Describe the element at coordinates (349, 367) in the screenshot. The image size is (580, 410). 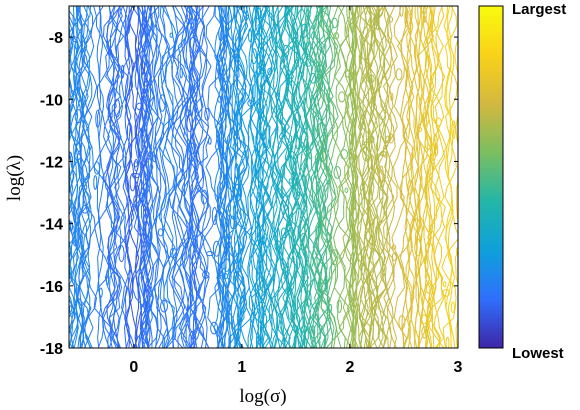
I see `x-tick-label: 2` at that location.